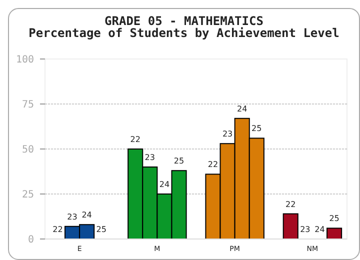 This screenshot has width=360, height=260. I want to click on chart-title: GRADE 05 - MATHEMATICS, so click(184, 21).